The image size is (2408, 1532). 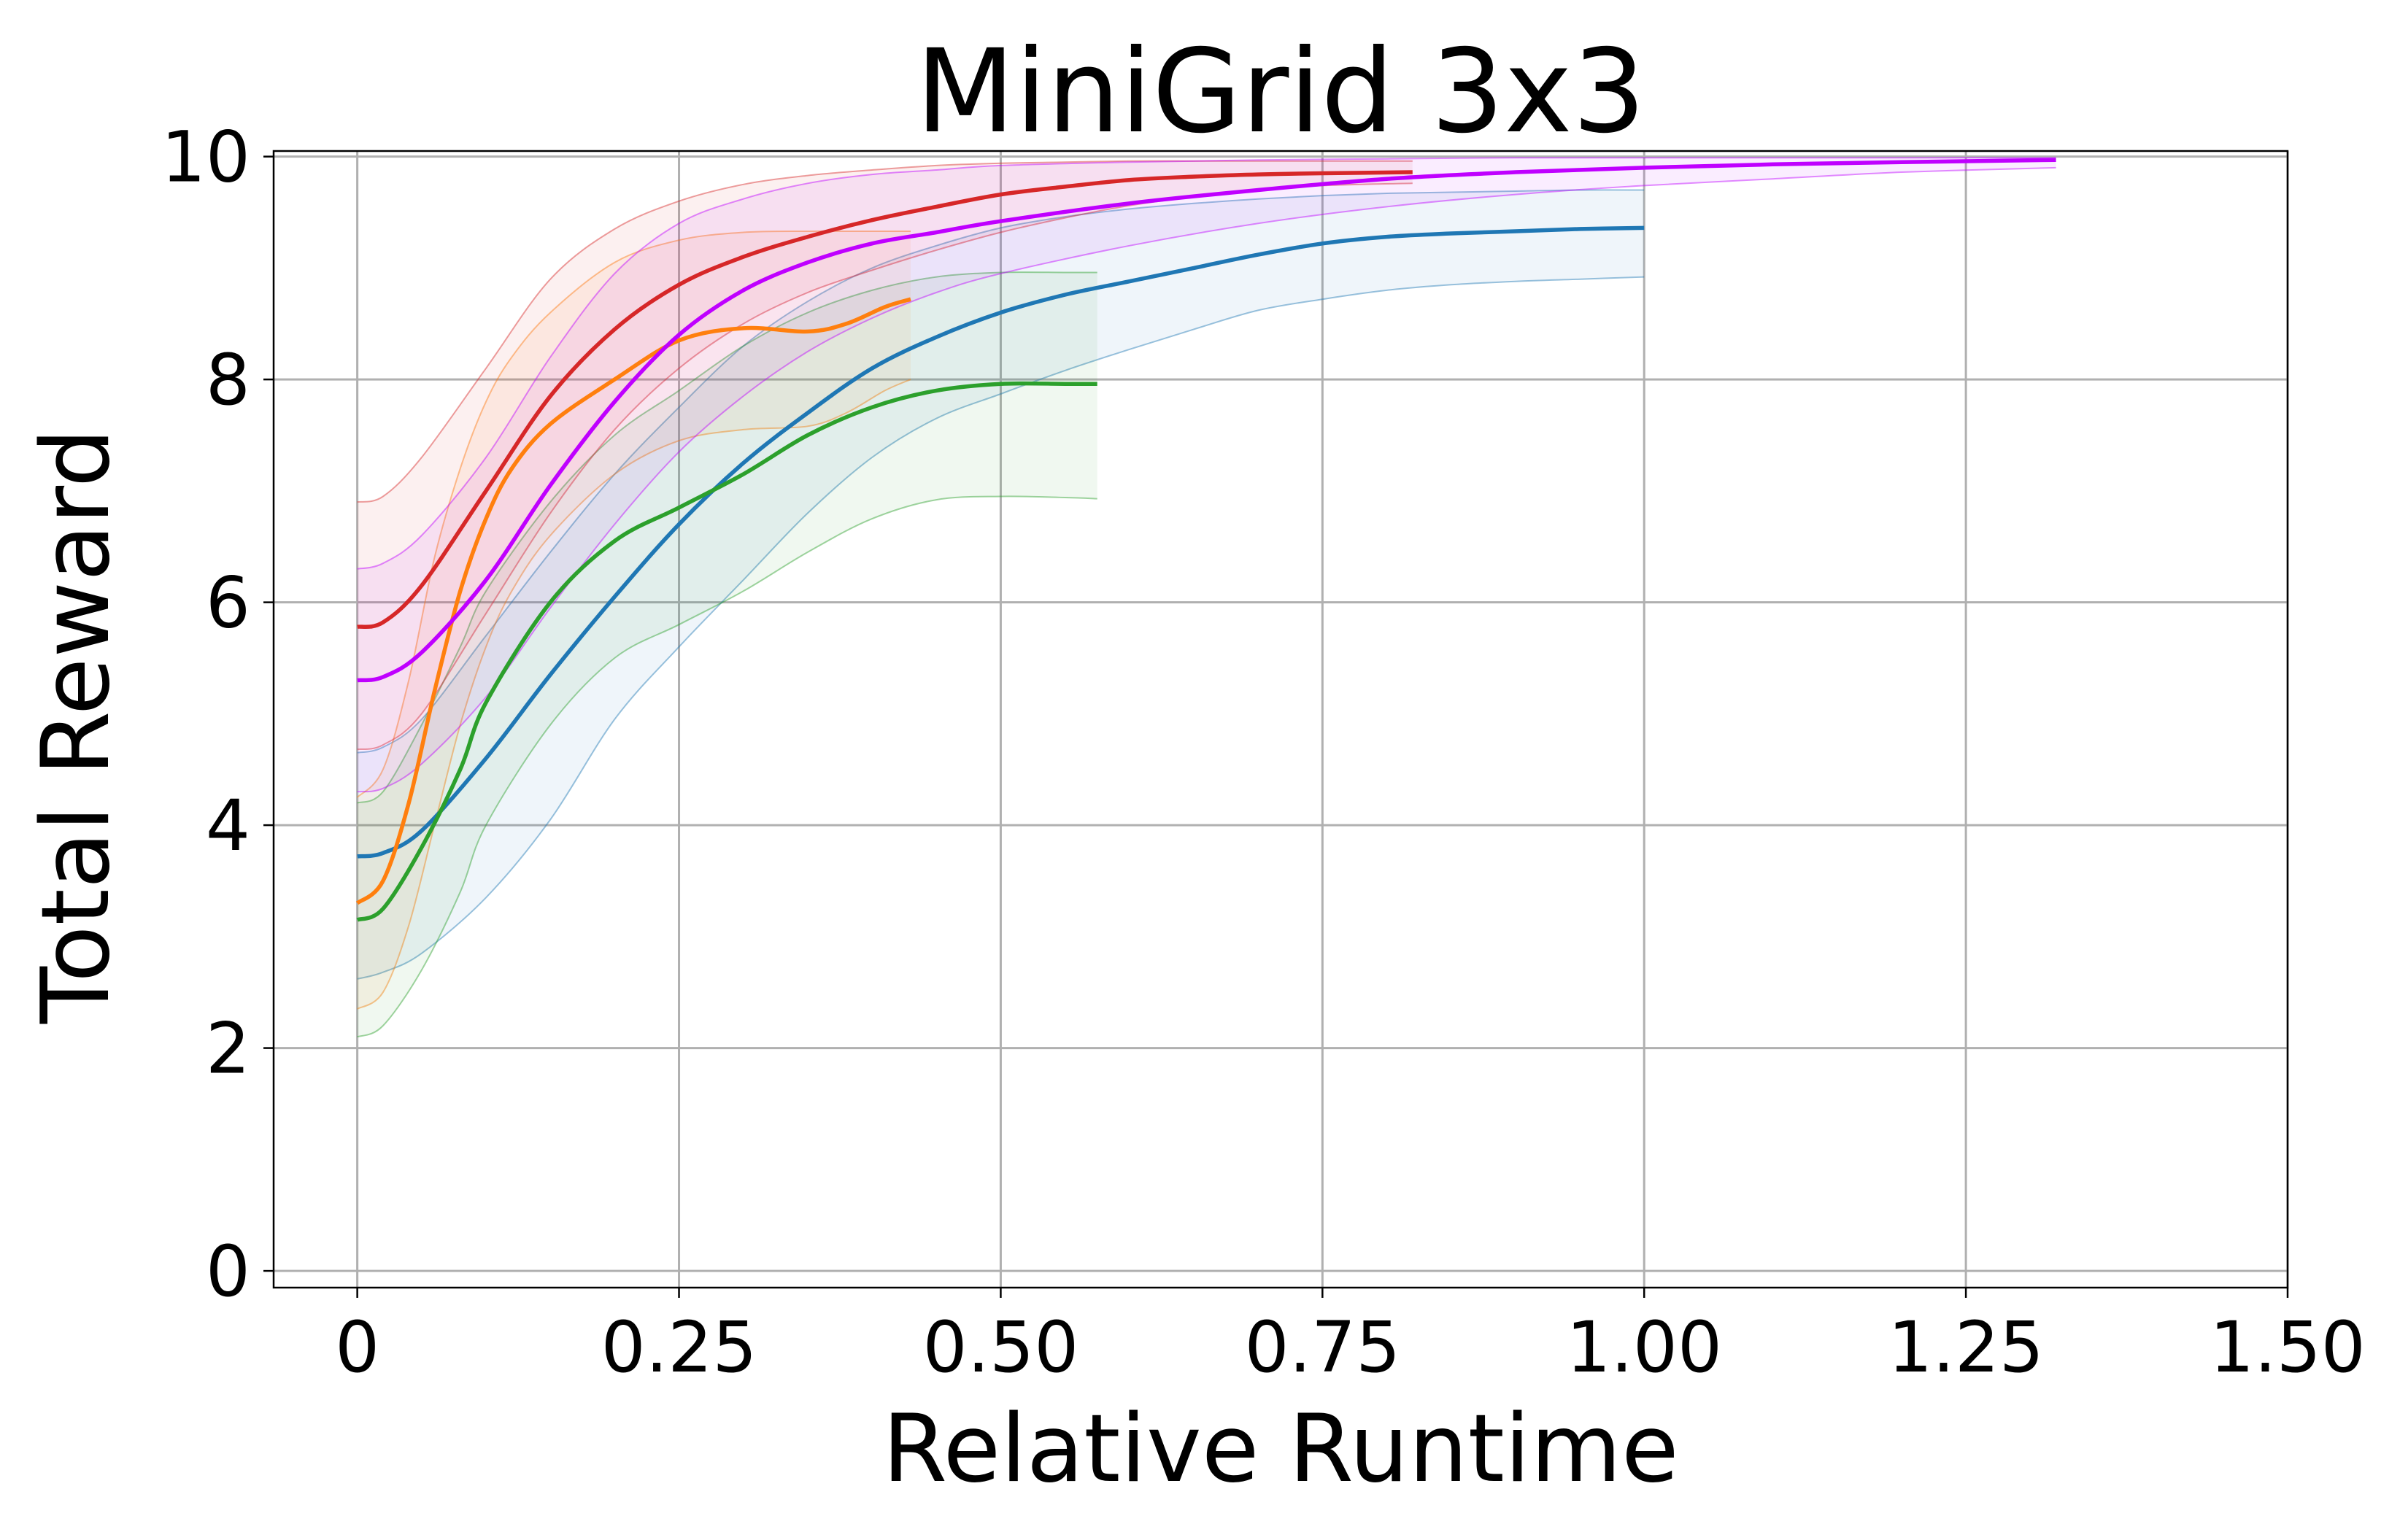 I want to click on series-2-upper-bound, so click(x=633, y=514).